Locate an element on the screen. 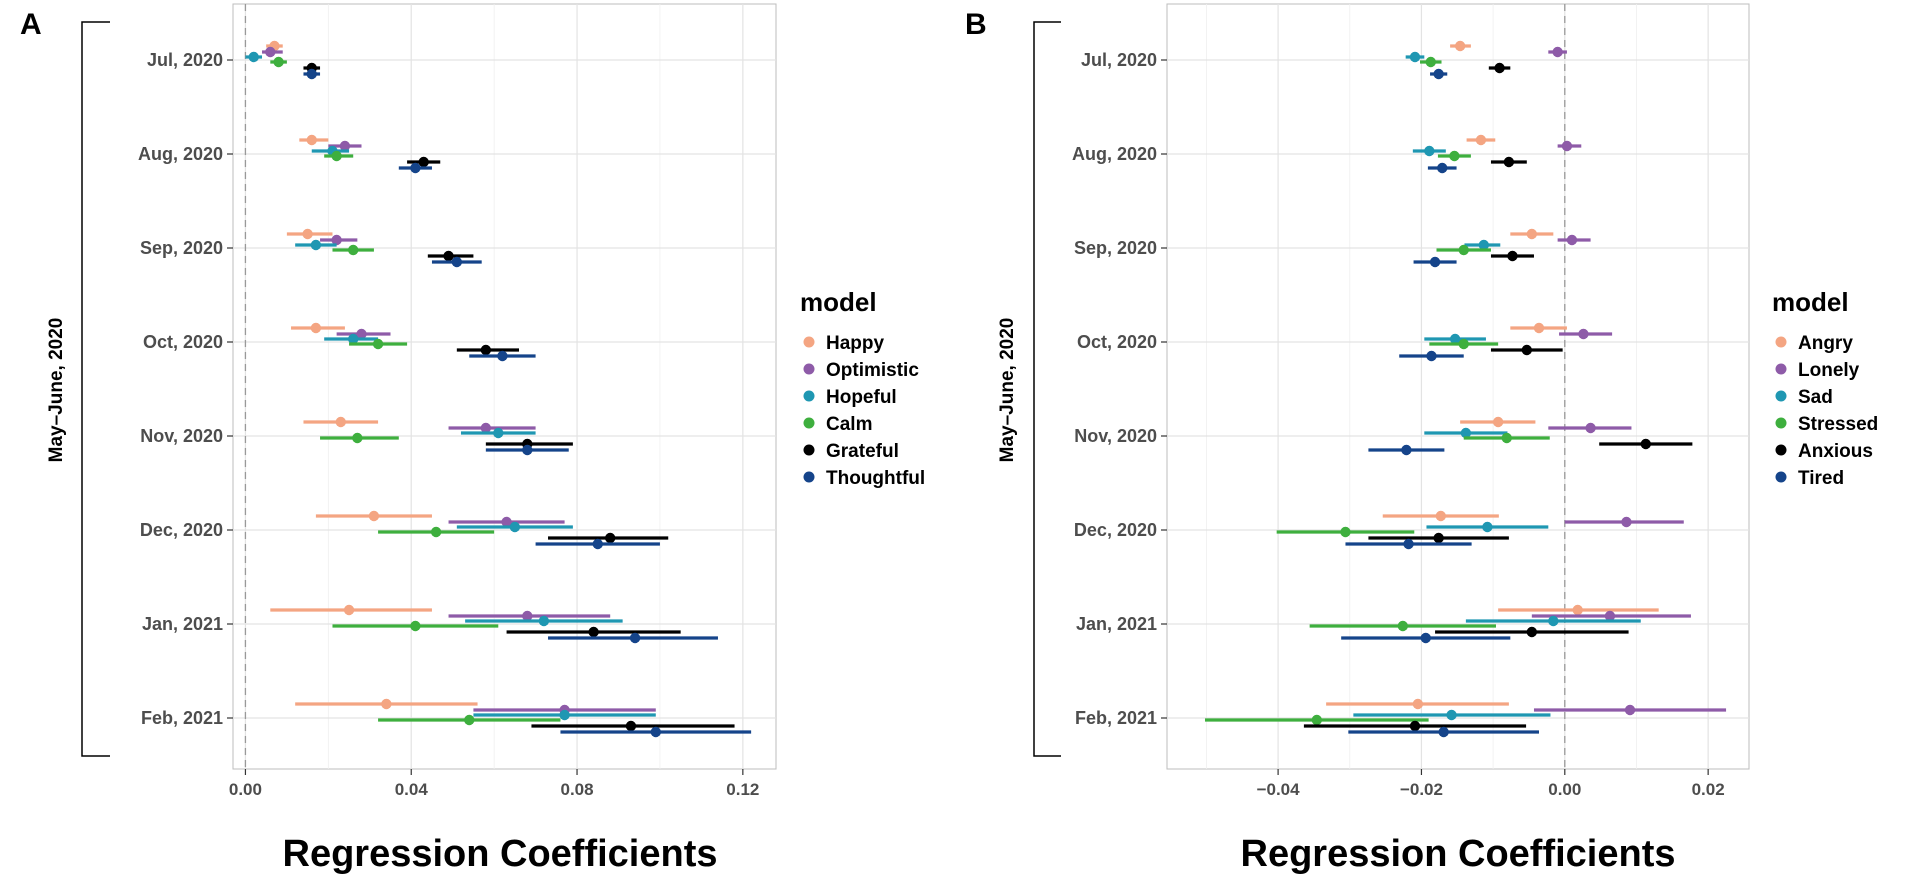 The image size is (1908, 877). y-tick-label: Aug, 2020 is located at coordinates (1114, 154).